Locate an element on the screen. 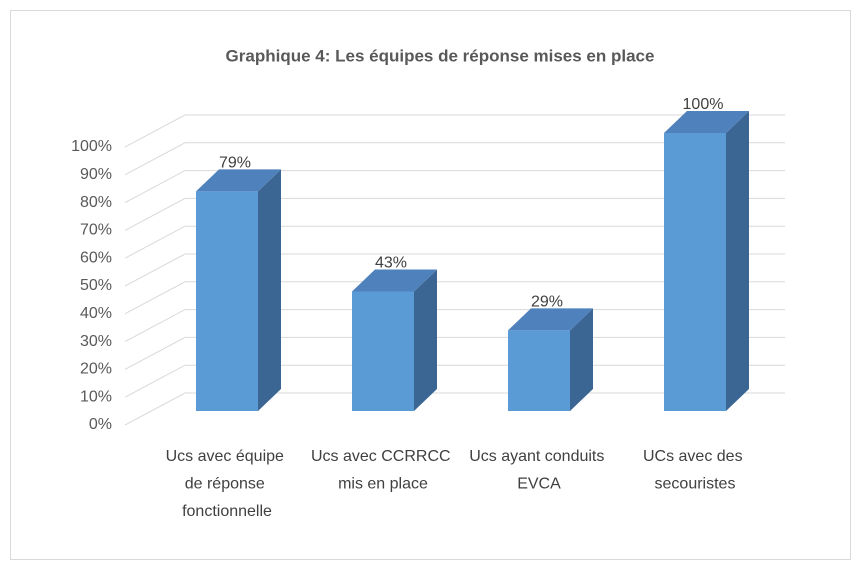 Image resolution: width=861 pixels, height=570 pixels. value-label: 100% is located at coordinates (703, 104).